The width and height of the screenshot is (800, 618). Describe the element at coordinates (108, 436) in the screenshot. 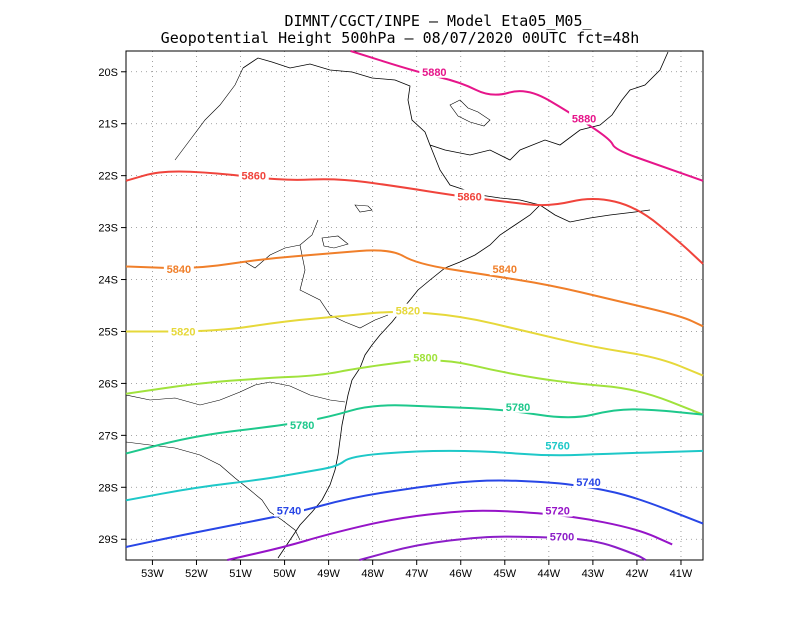

I see `y-tick-label: 27S` at that location.